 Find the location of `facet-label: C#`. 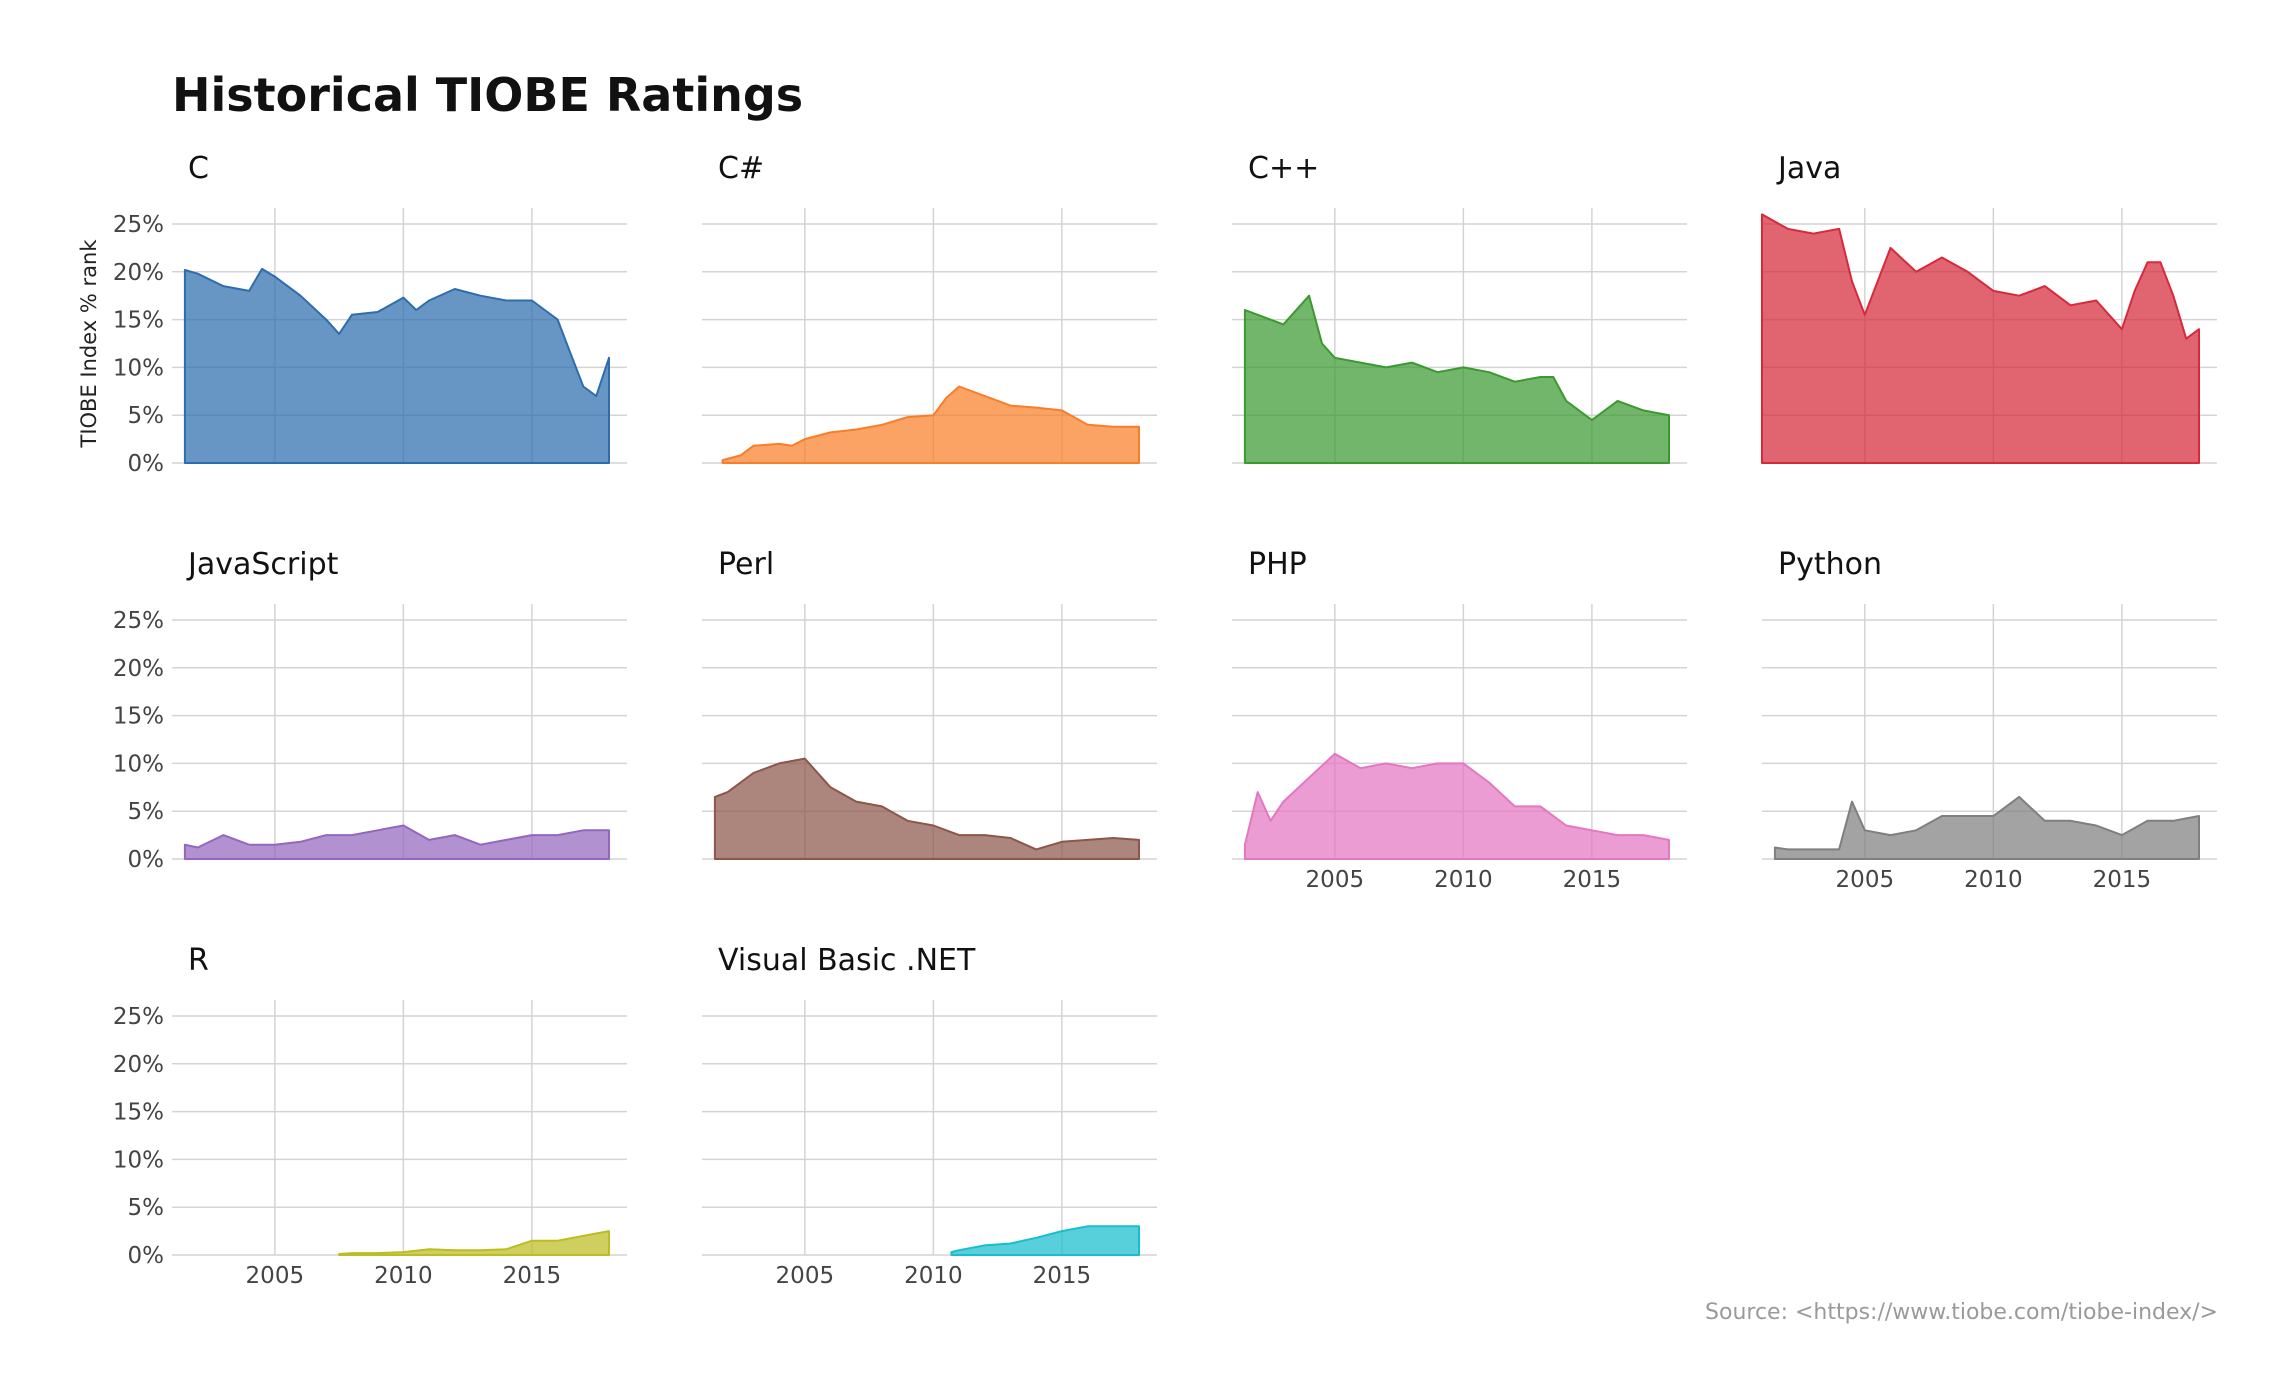

facet-label: C# is located at coordinates (741, 168).